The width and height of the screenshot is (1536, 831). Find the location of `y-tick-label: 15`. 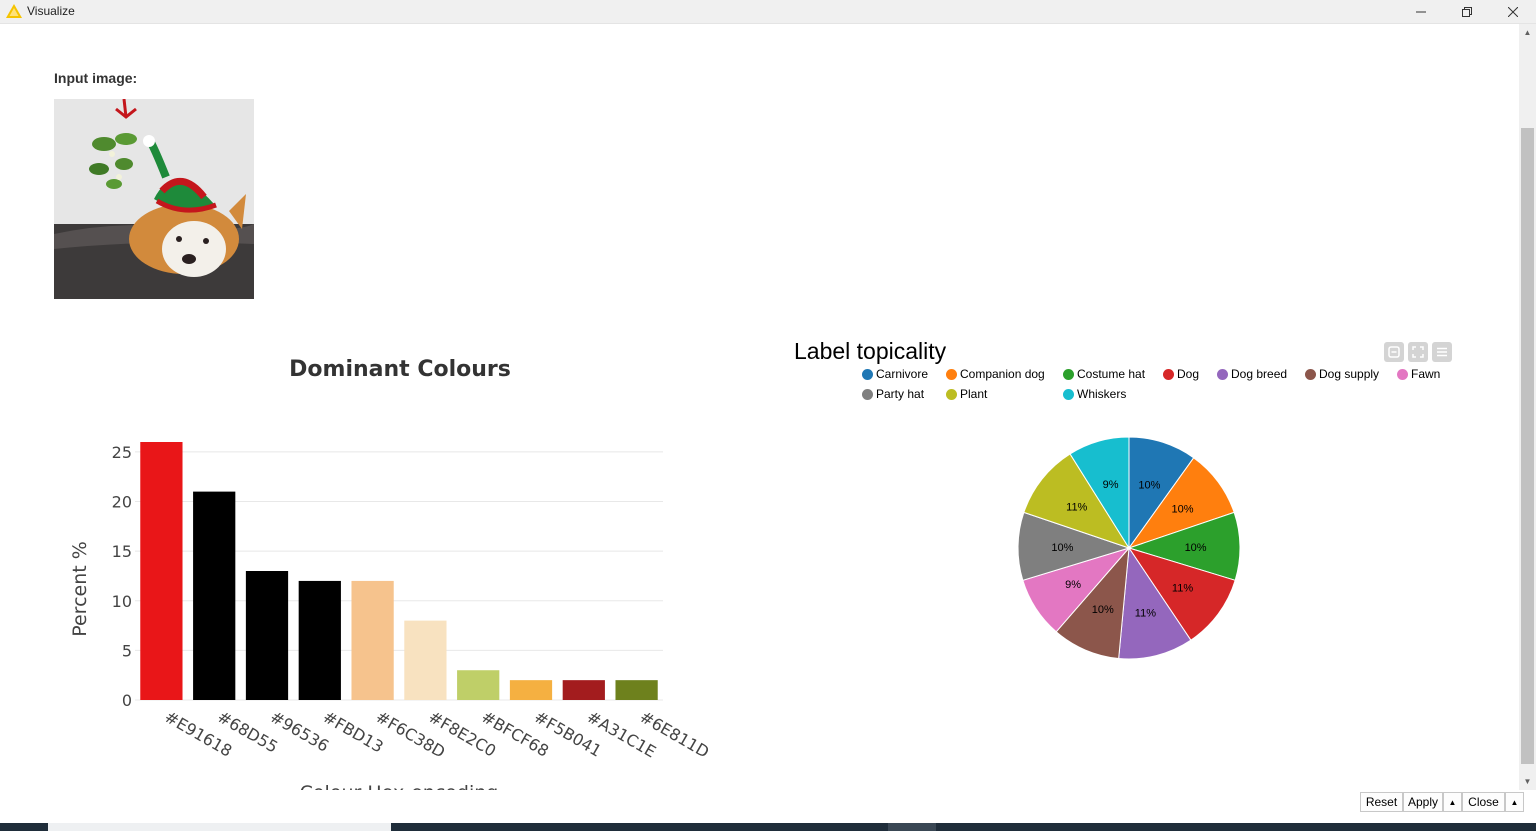

y-tick-label: 15 is located at coordinates (122, 551).